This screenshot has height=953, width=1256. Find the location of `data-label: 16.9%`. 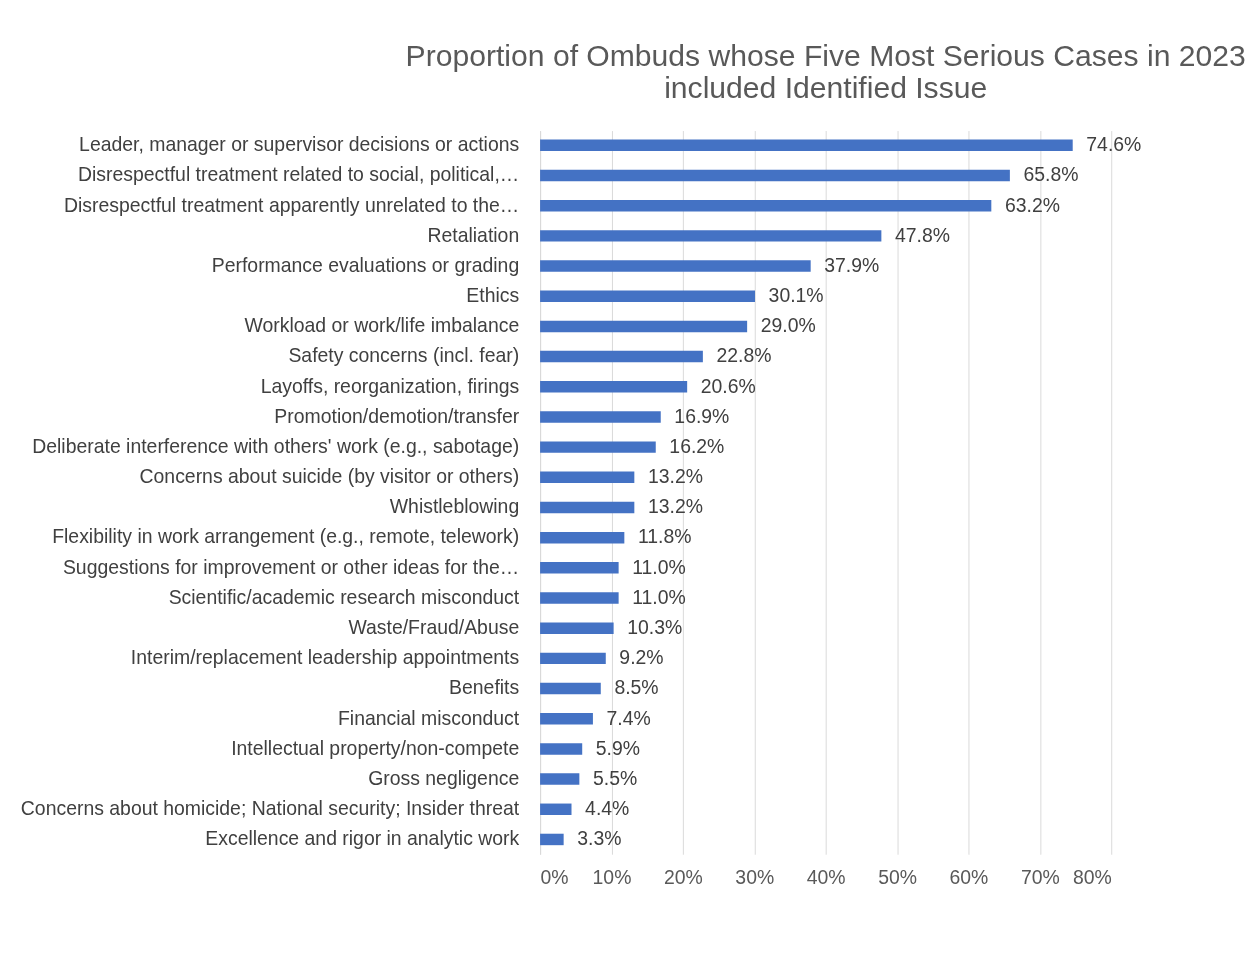

data-label: 16.9% is located at coordinates (702, 415).